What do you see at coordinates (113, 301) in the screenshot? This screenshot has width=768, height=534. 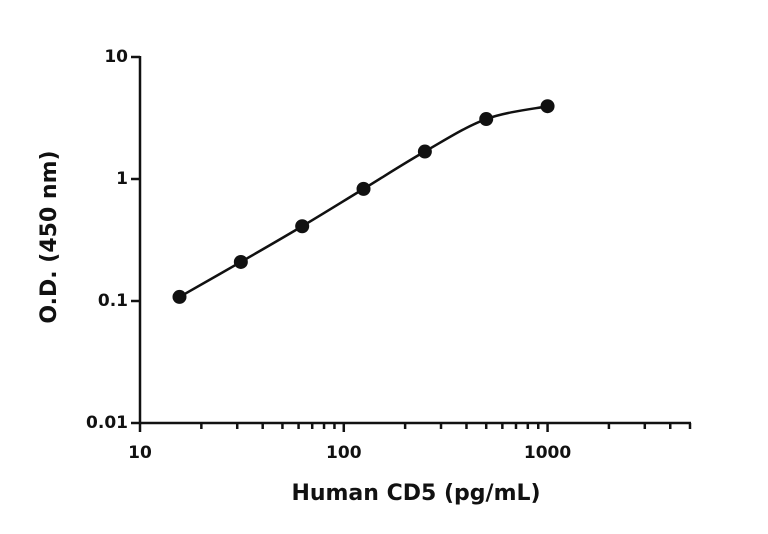 I see `y-tick-label: 0.1` at bounding box center [113, 301].